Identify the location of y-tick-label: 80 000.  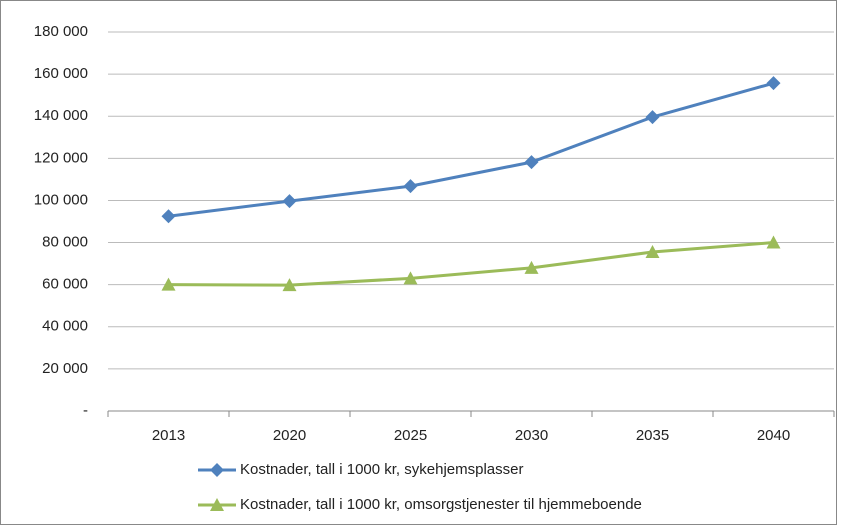
(65, 242).